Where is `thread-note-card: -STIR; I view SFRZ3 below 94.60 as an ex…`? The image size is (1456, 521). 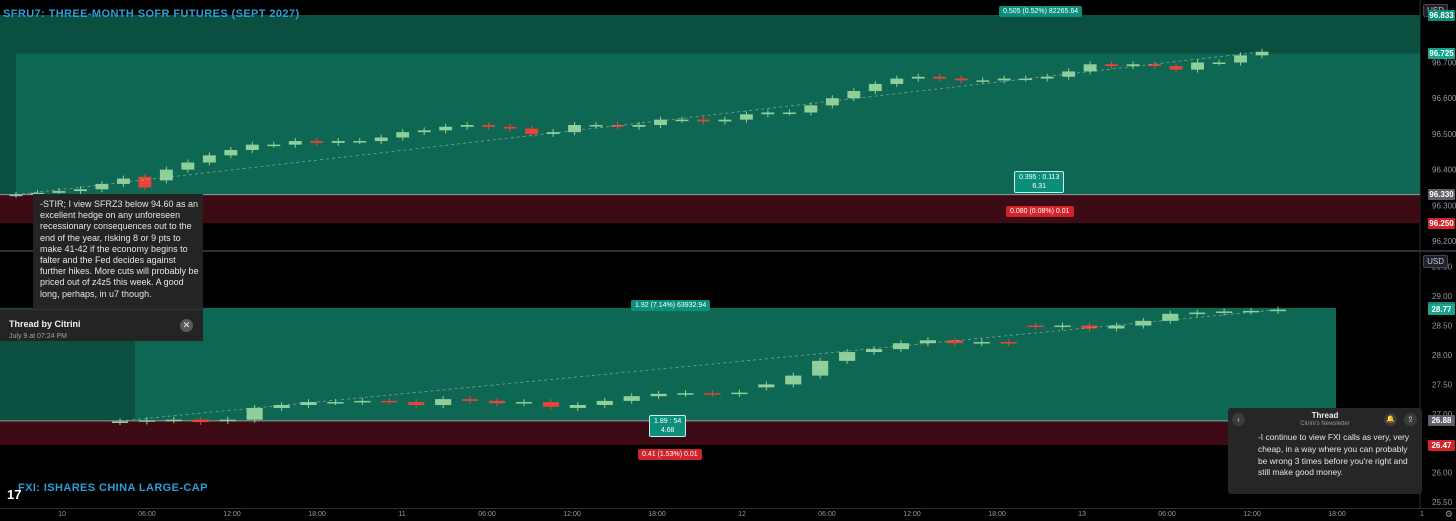
thread-note-card: -STIR; I view SFRZ3 below 94.60 as an ex… is located at coordinates (118, 252).